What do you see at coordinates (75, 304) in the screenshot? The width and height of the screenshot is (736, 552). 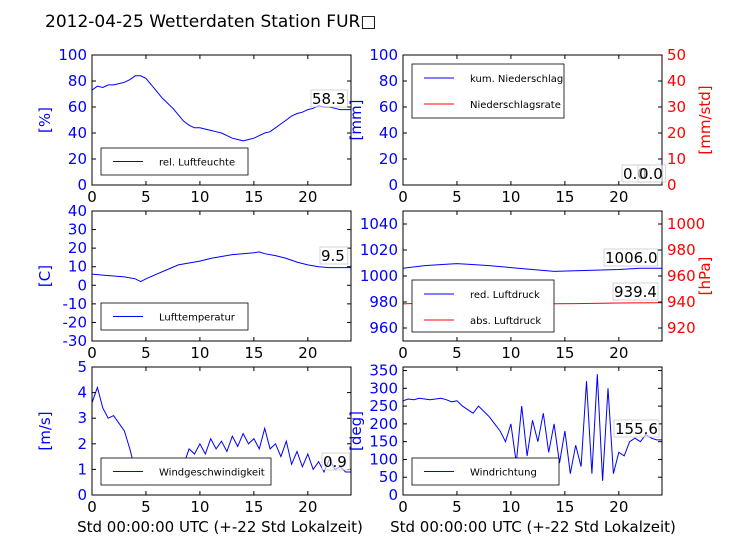 I see `y-tick-label: -10` at bounding box center [75, 304].